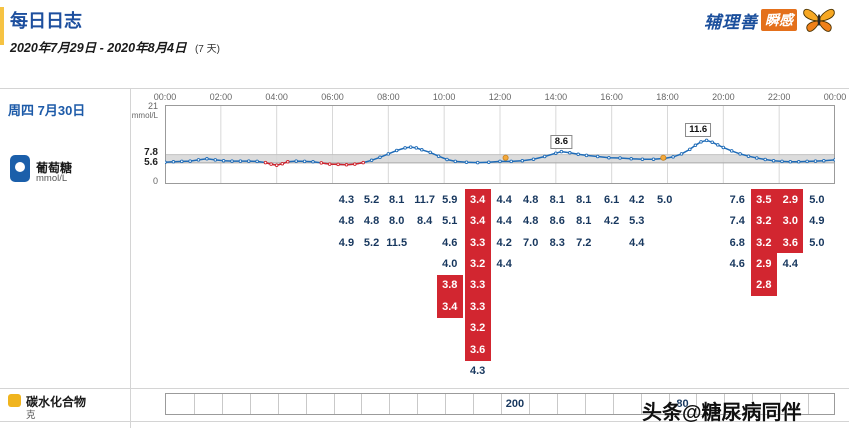 Image resolution: width=849 pixels, height=428 pixels. I want to click on glucose-readings-column: 5.0, so click(665, 199).